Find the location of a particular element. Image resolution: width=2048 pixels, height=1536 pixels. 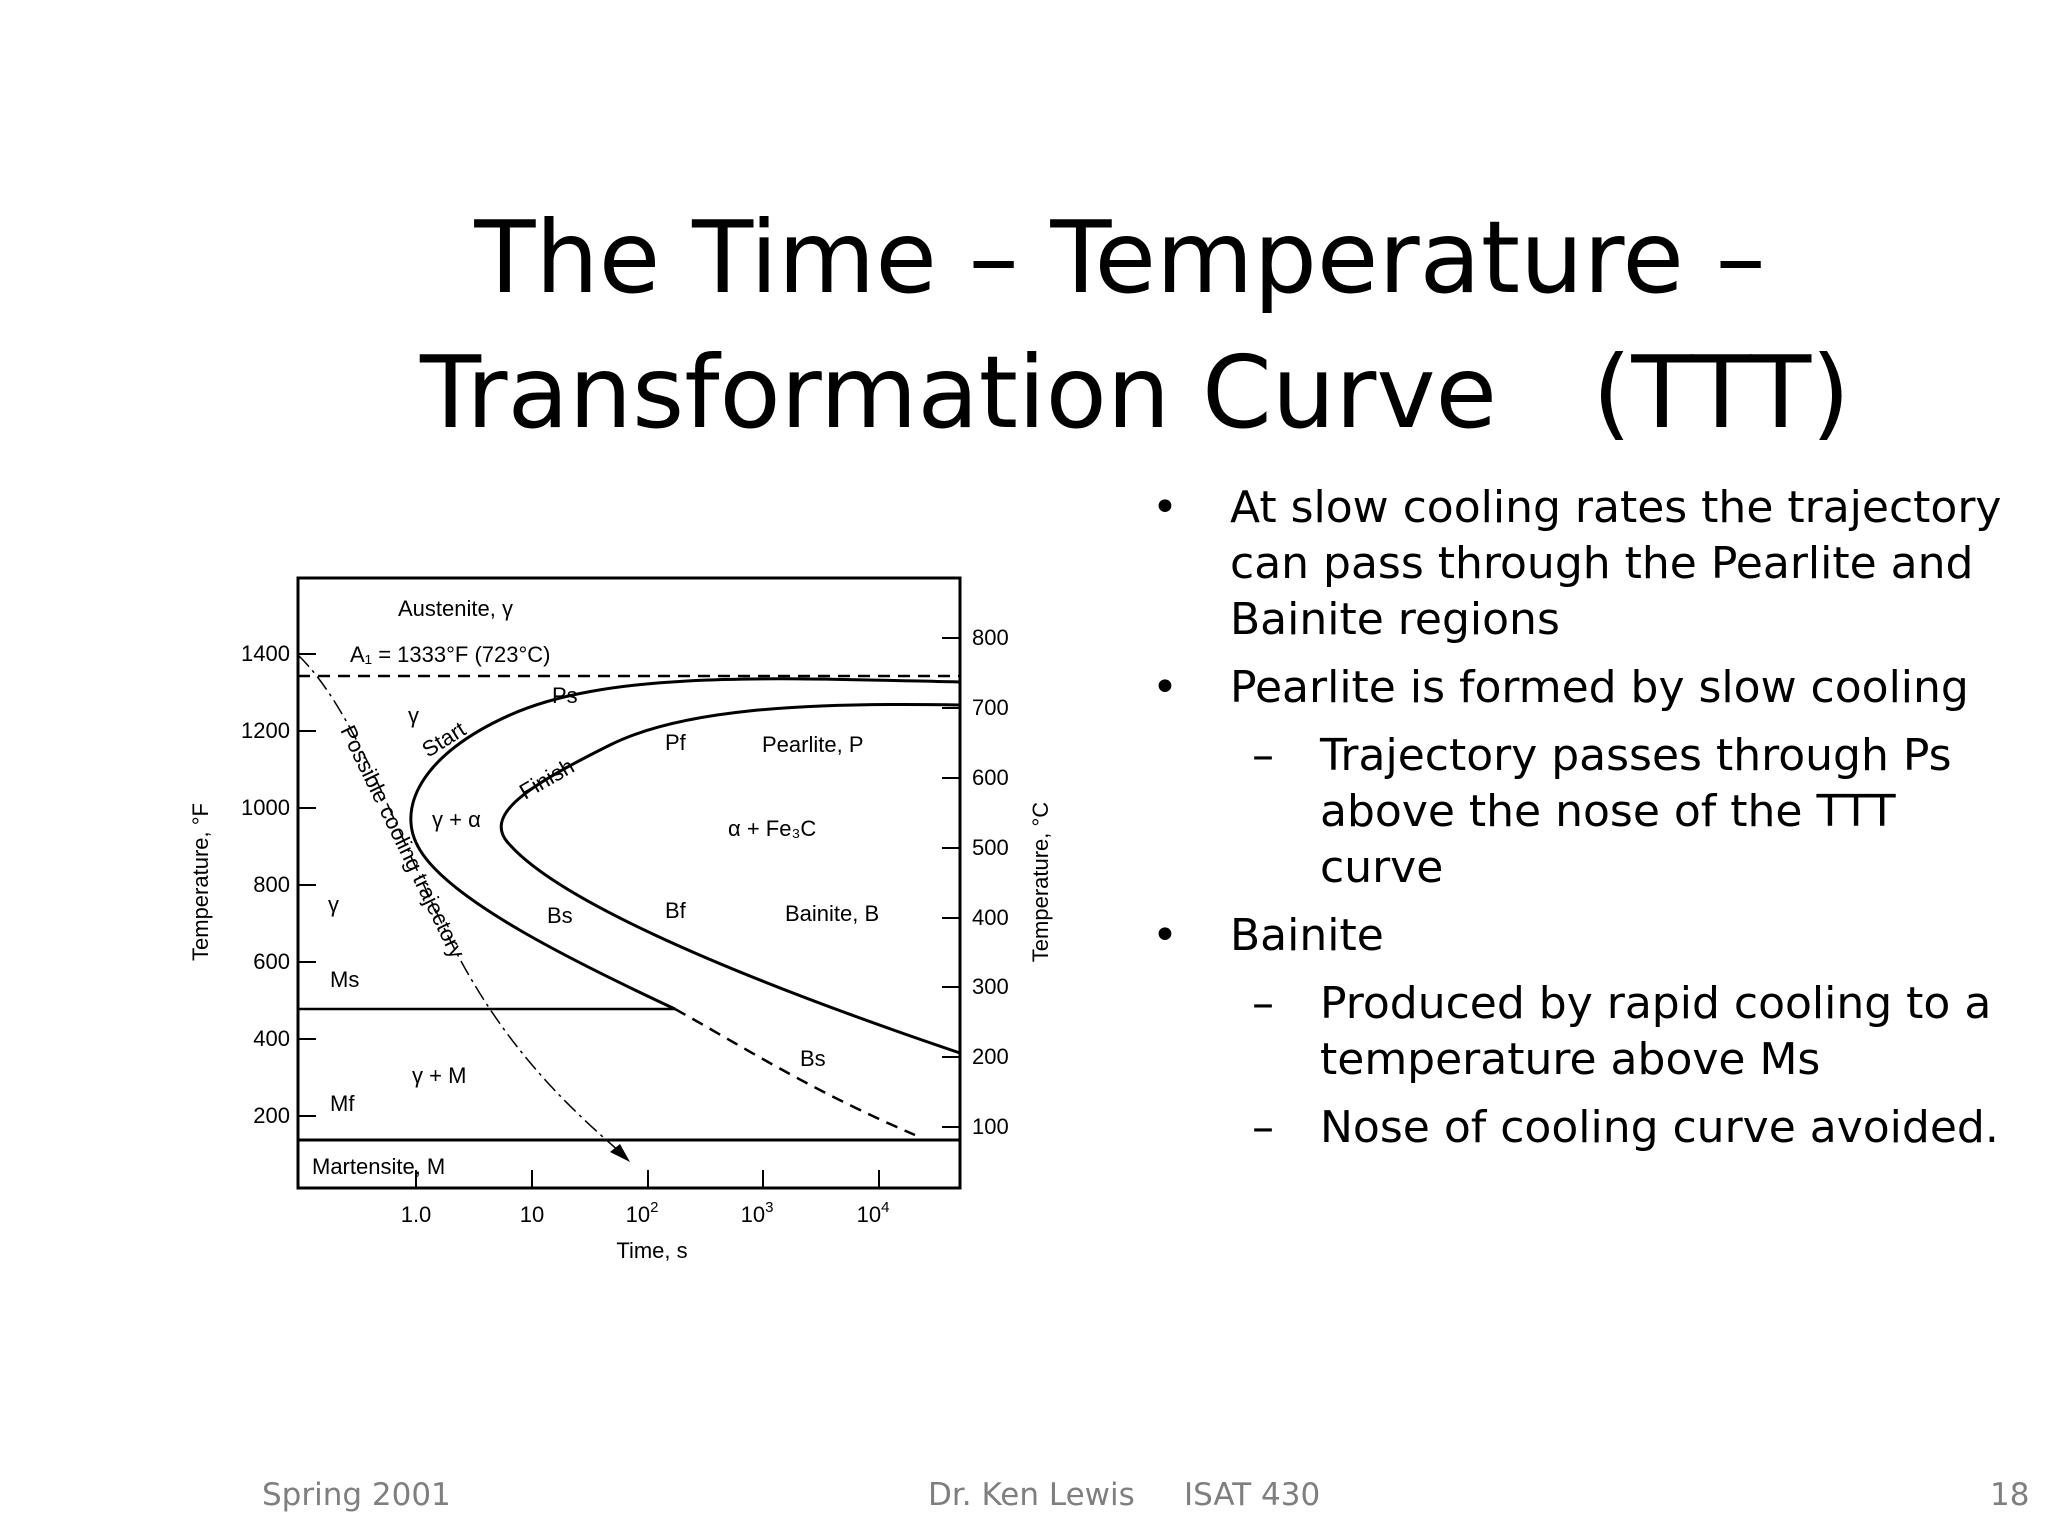

left-tick-label: 400 is located at coordinates (271, 1038).